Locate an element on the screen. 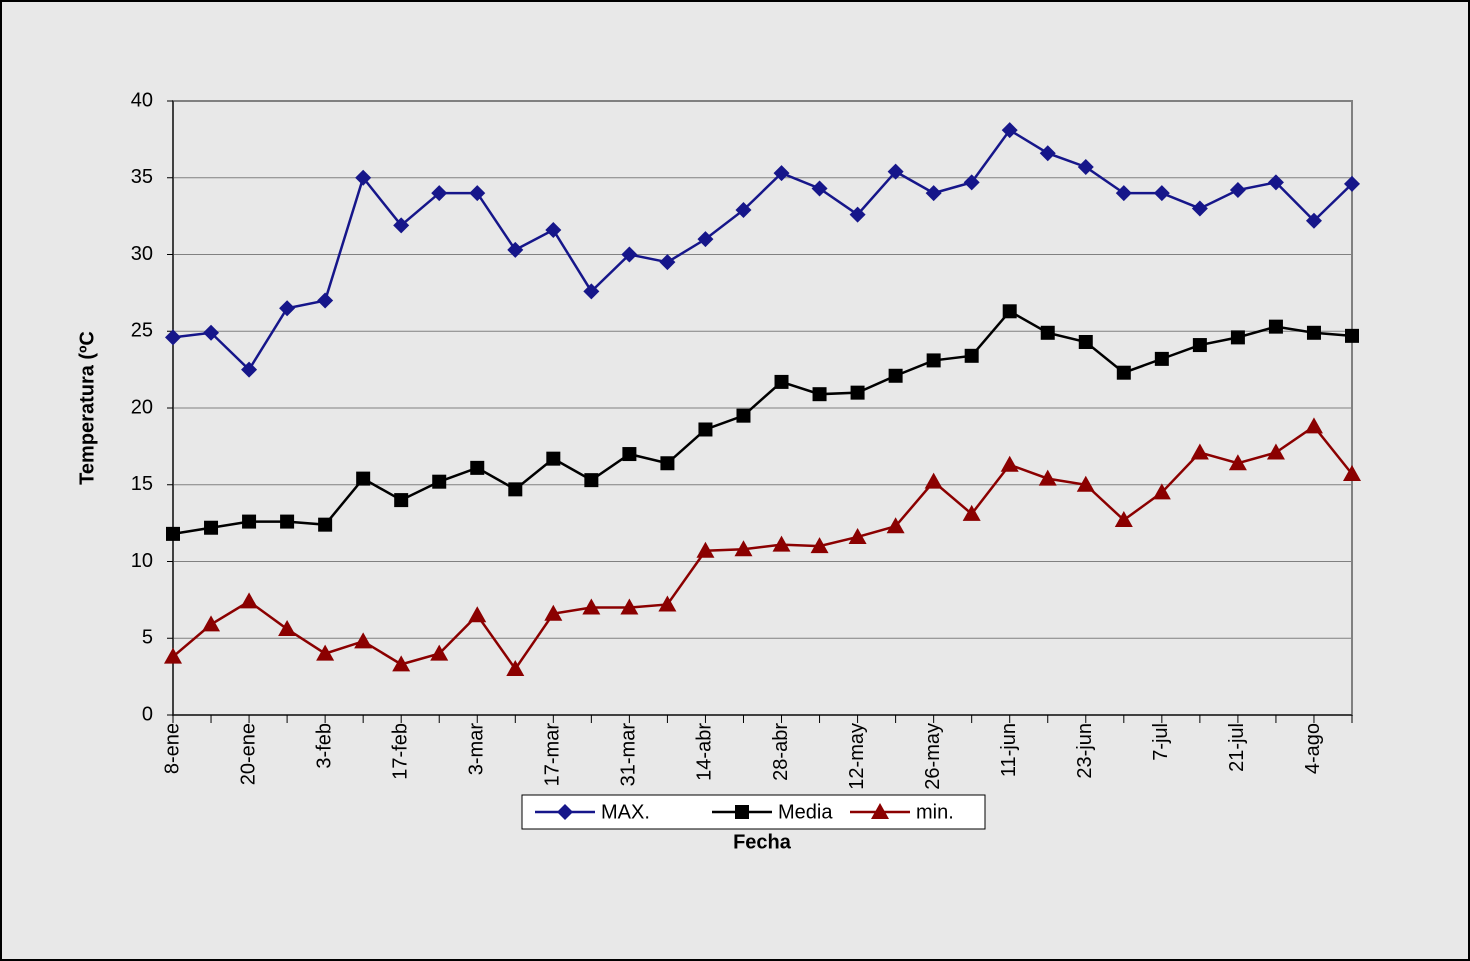 The height and width of the screenshot is (961, 1470). y-axis-title: Temperatura (ºC is located at coordinates (87, 408).